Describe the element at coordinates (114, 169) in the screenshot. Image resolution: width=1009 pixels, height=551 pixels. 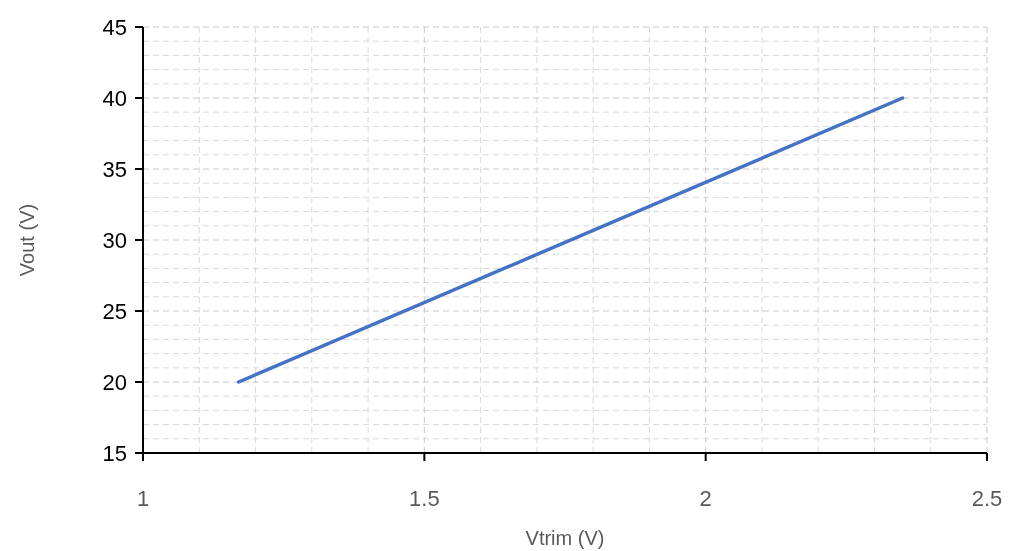
I see `y-tick-label: 35` at that location.